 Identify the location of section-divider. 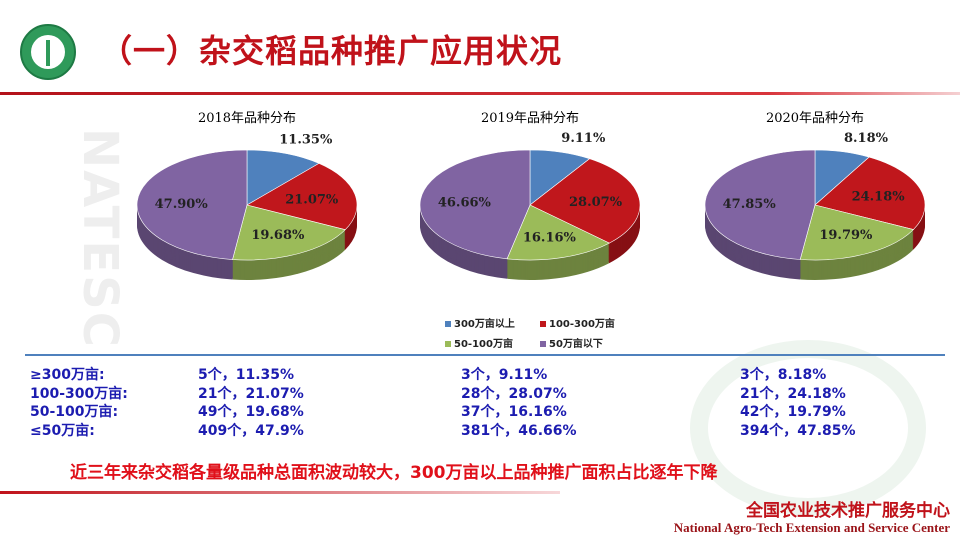
(485, 355).